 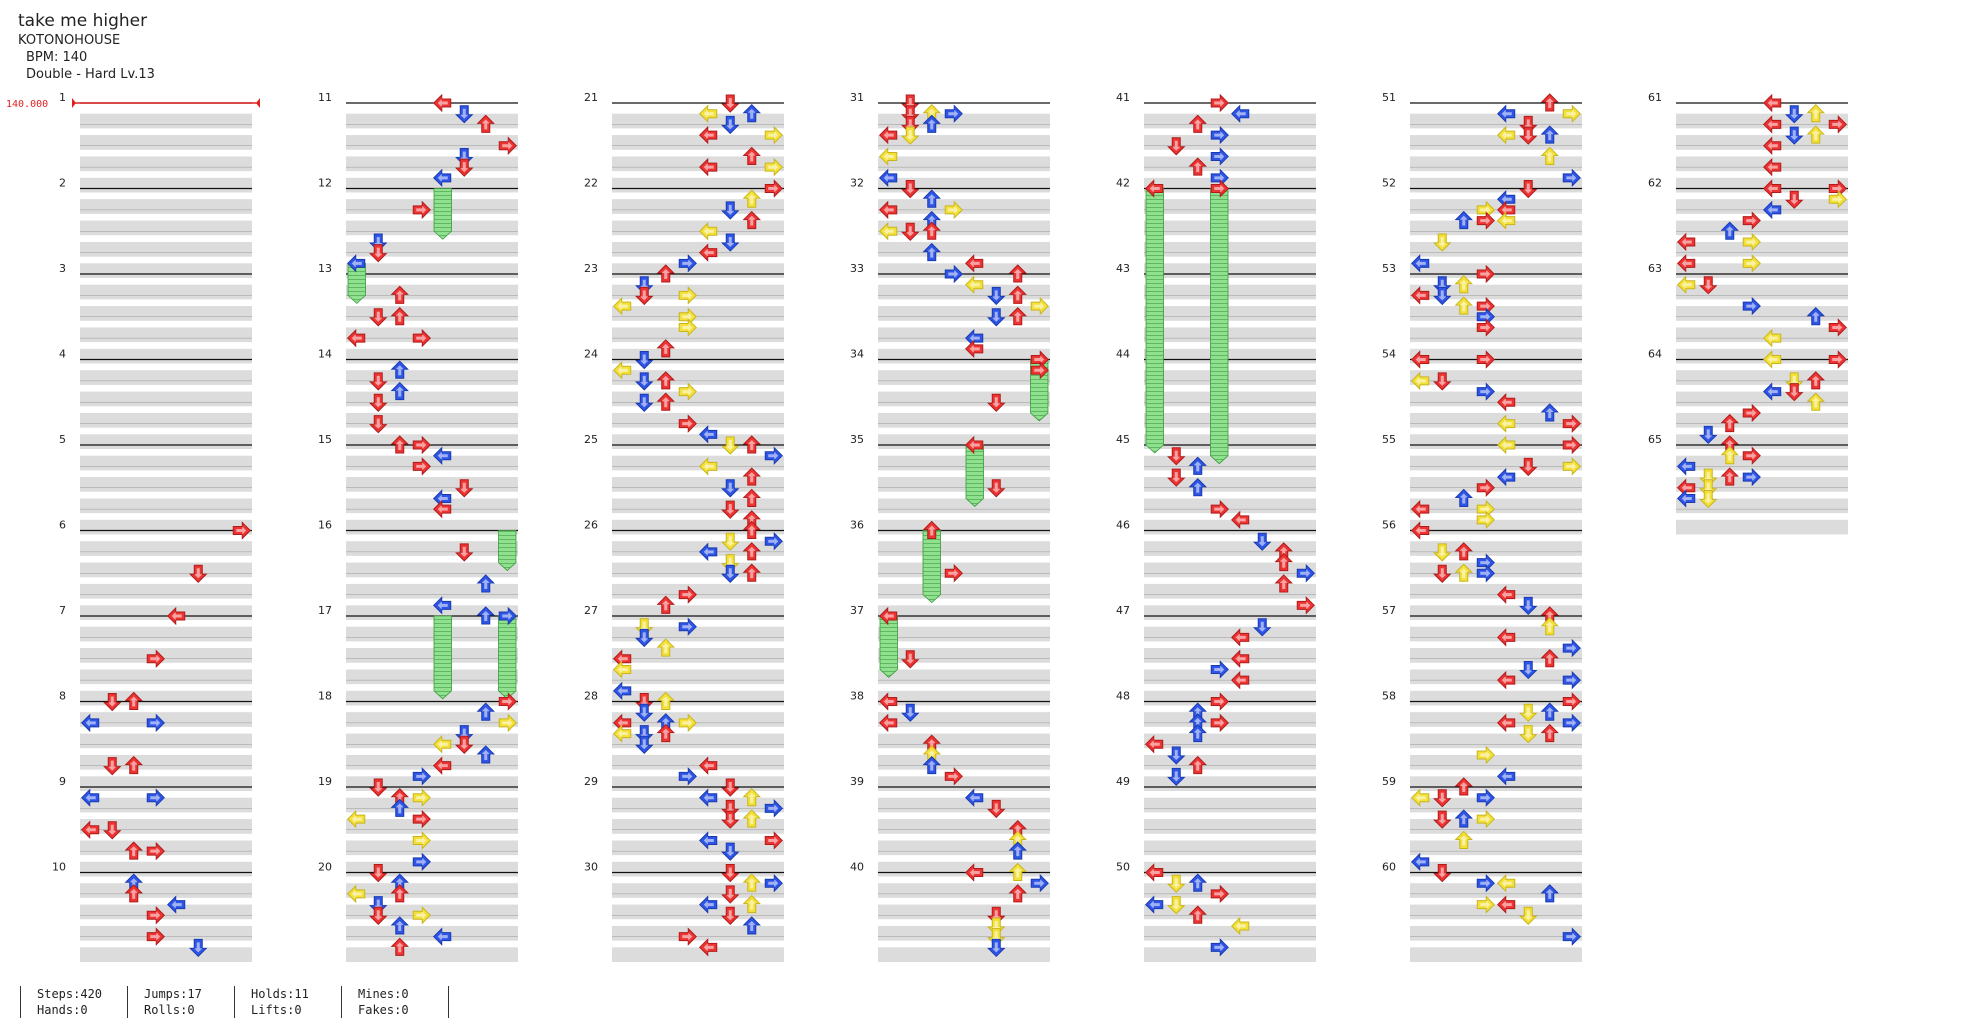 I want to click on measure-number: 4, so click(x=62, y=354).